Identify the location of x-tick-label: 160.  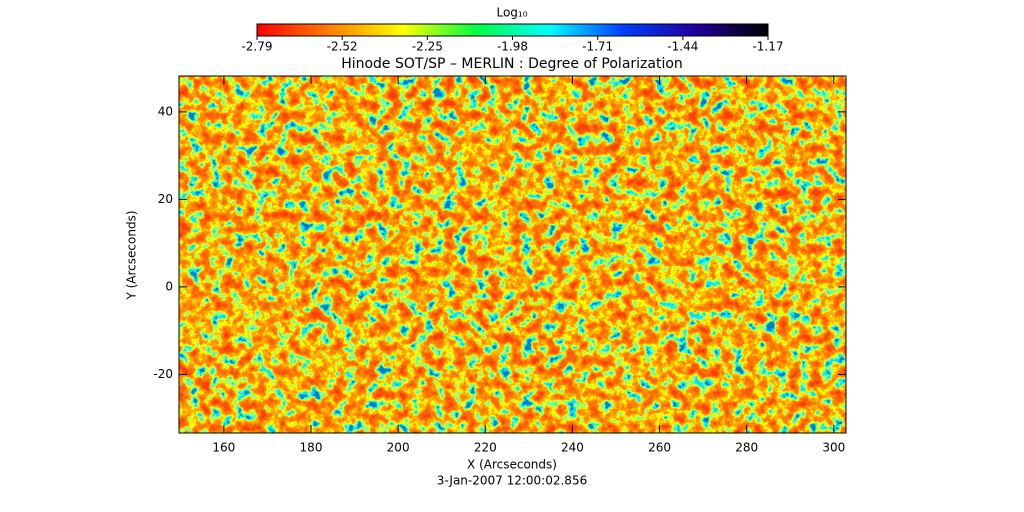
(223, 448).